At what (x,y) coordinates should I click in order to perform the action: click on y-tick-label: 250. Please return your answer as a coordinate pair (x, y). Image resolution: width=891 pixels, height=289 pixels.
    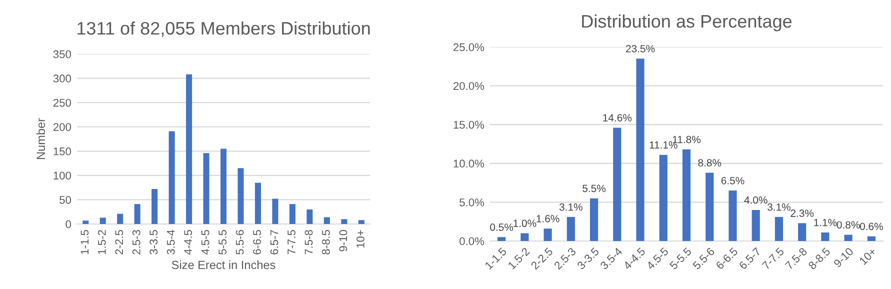
    Looking at the image, I should click on (62, 102).